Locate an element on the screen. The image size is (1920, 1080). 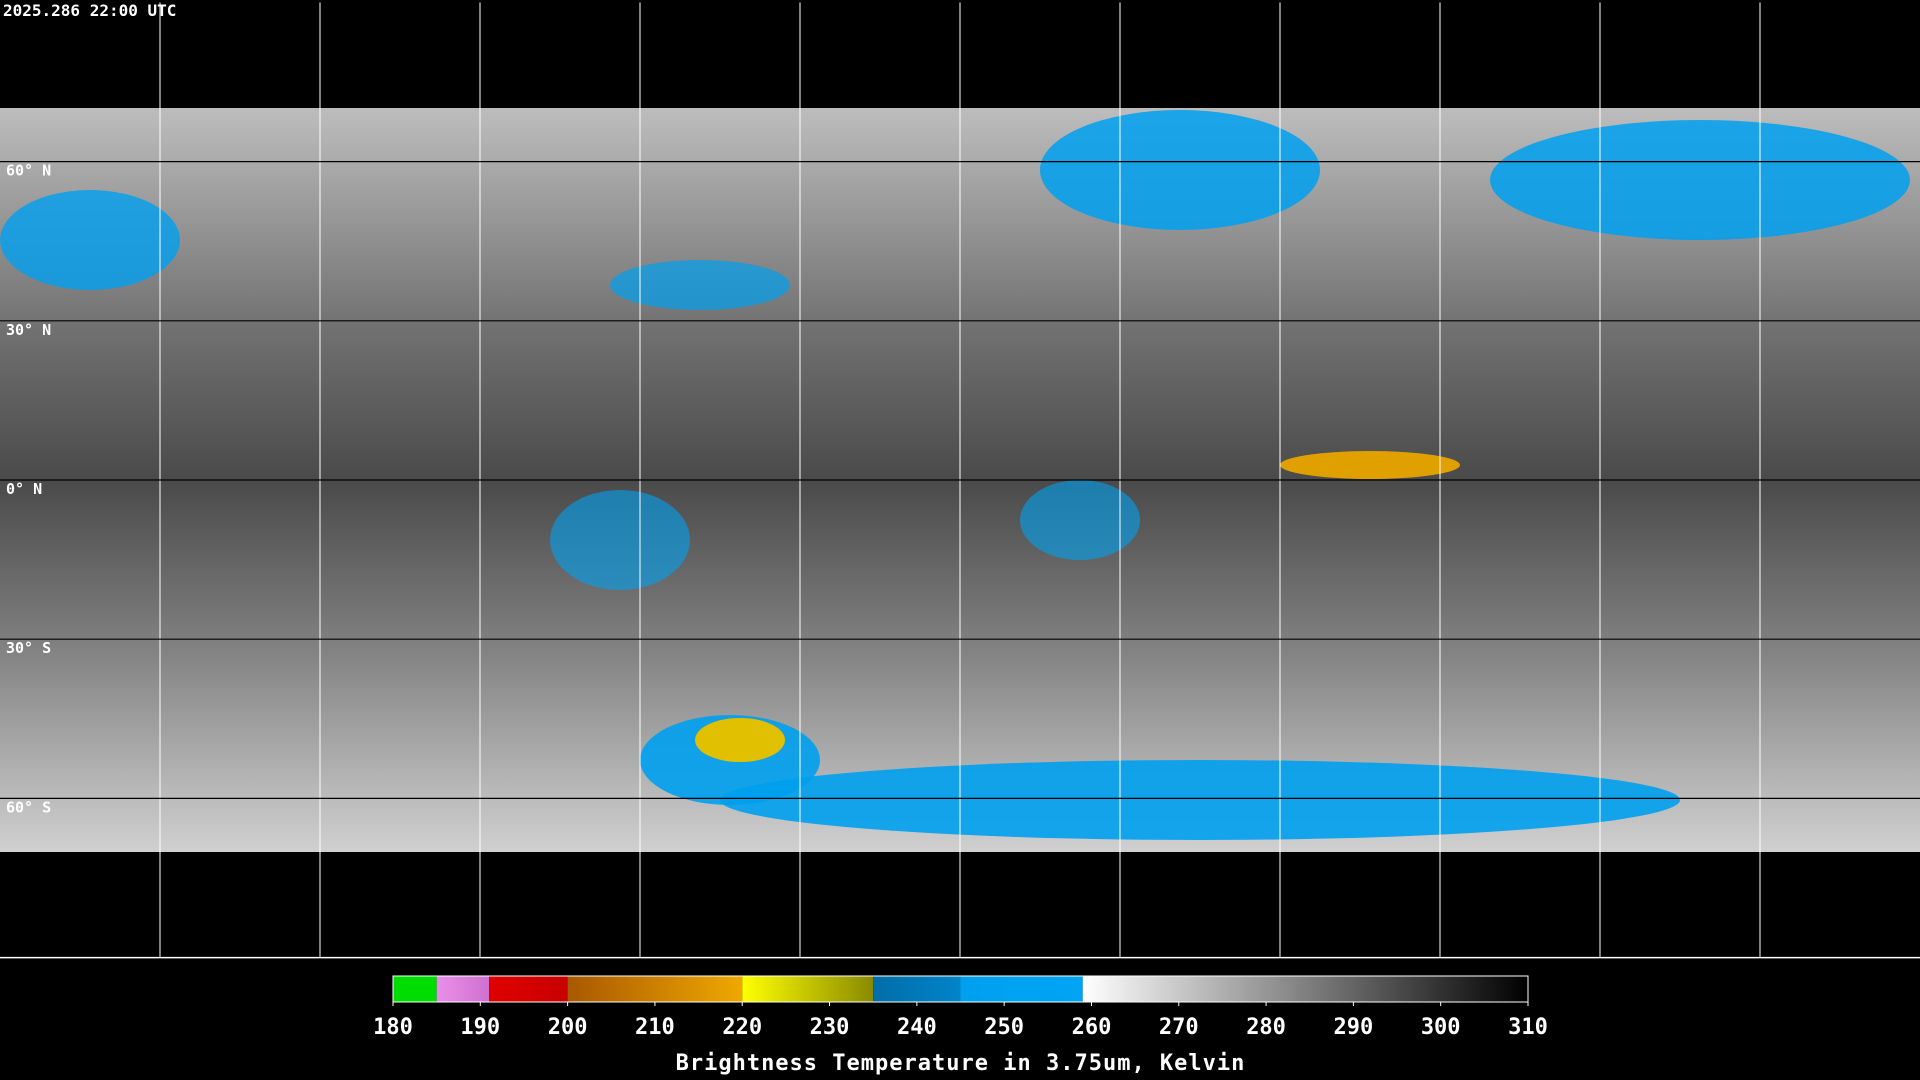
latitude-label: 30° N is located at coordinates (28, 330).